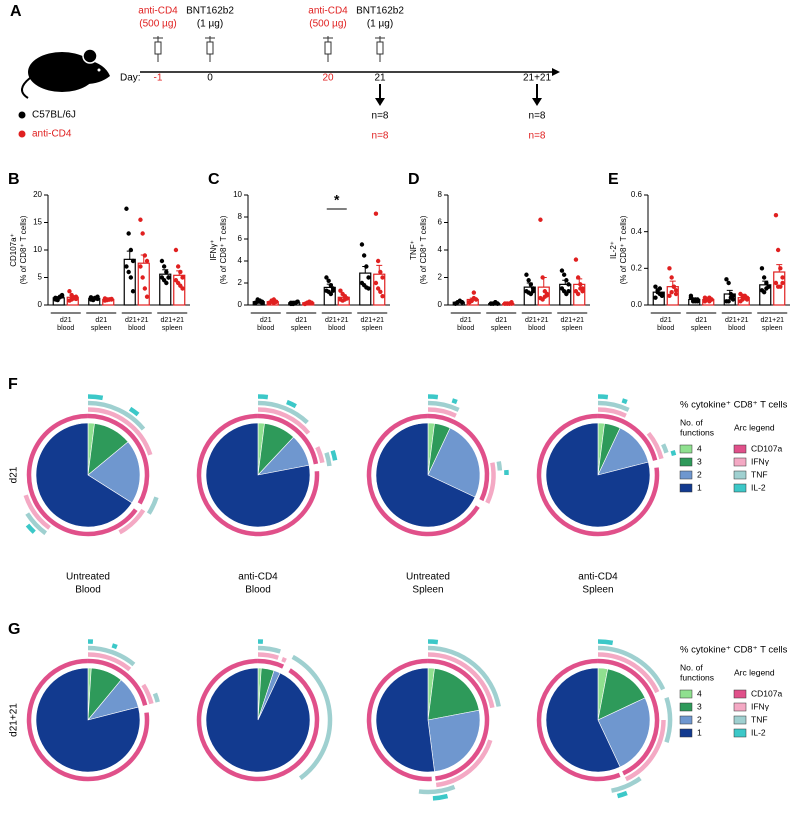  What do you see at coordinates (697, 677) in the screenshot?
I see `slice-legend-title: functions` at bounding box center [697, 677].